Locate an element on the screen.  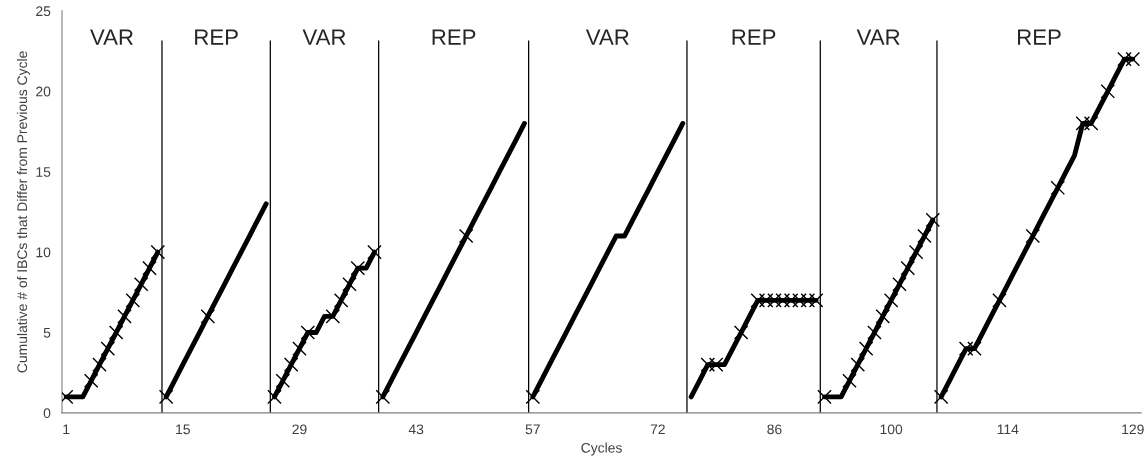
y-tick-label: 5 is located at coordinates (47, 333).